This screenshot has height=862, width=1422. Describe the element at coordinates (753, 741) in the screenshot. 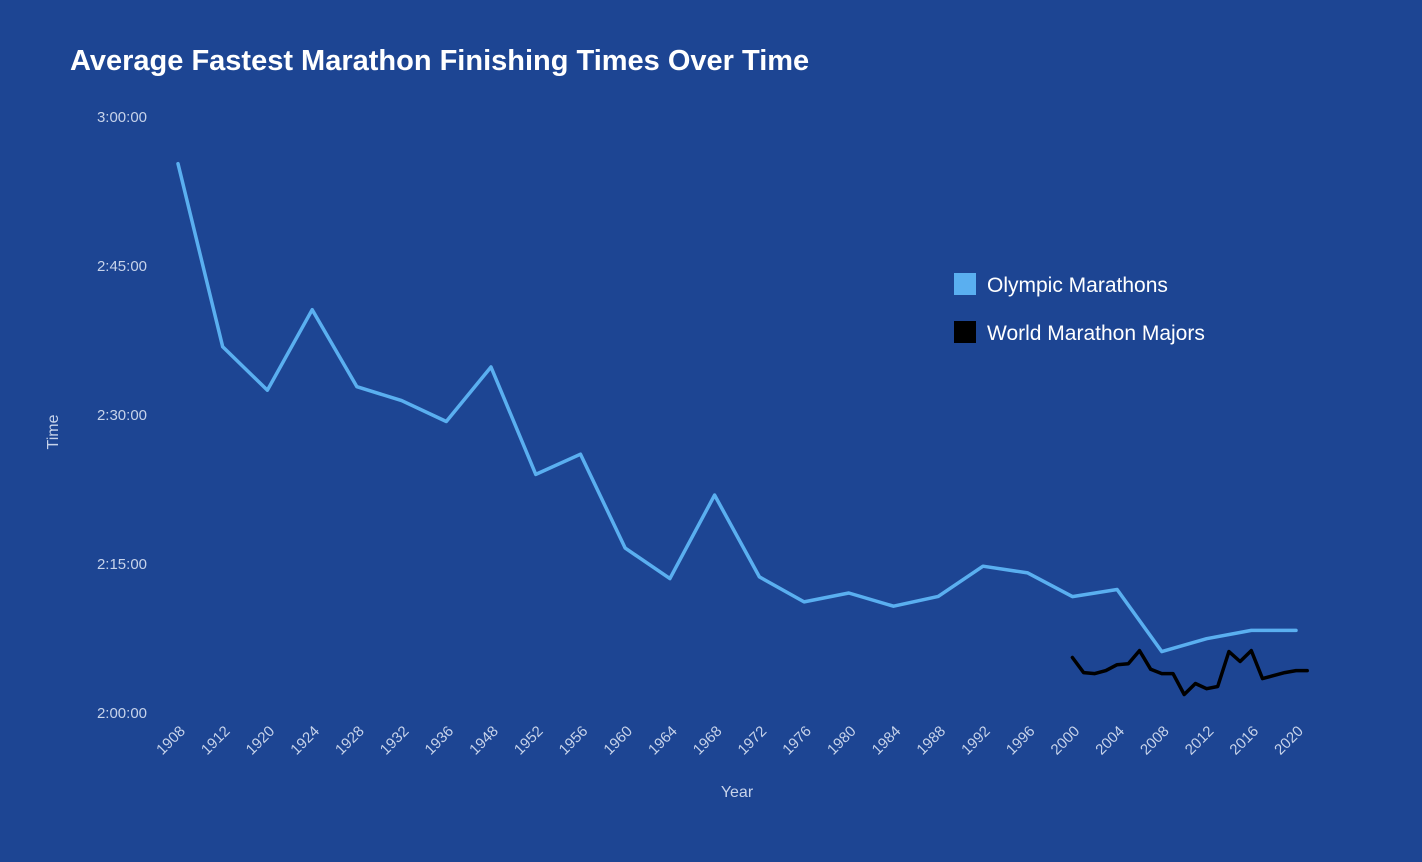

I see `x-tick-label: 1972` at that location.